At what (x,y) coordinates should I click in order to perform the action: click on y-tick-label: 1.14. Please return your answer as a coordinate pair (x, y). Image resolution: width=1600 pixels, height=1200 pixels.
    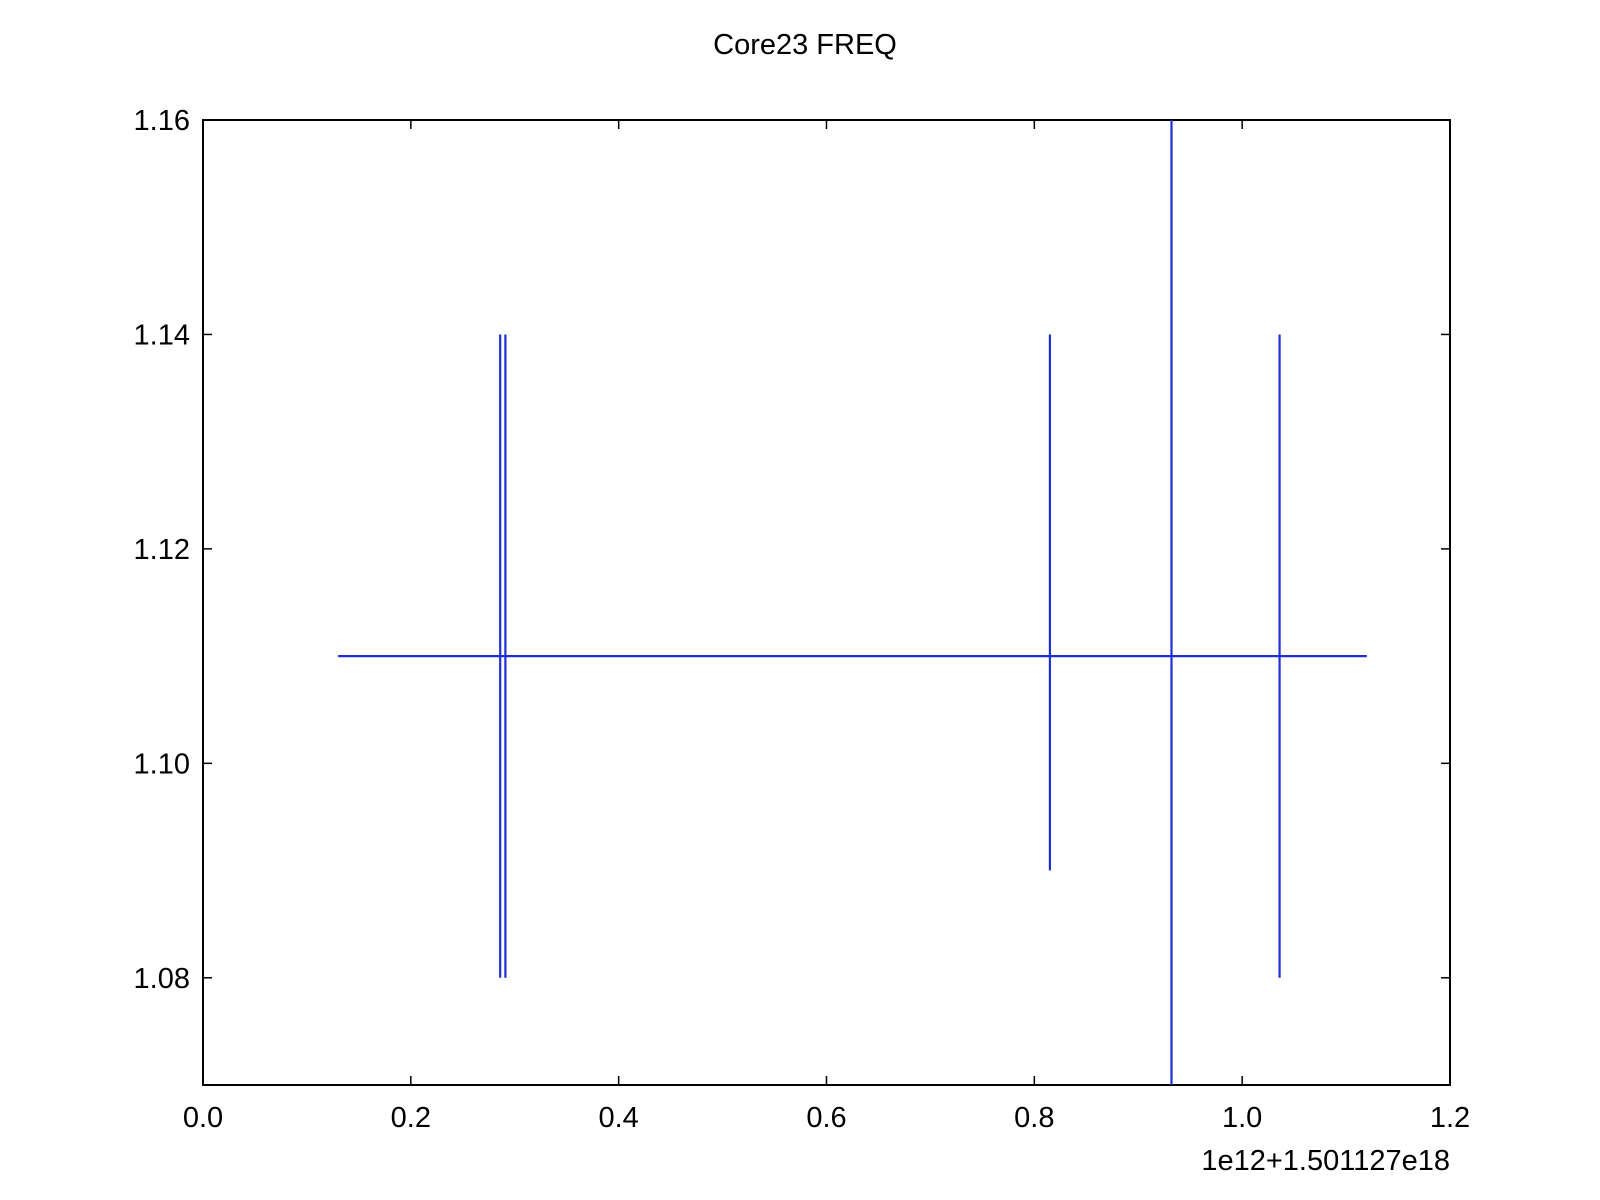
    Looking at the image, I should click on (162, 335).